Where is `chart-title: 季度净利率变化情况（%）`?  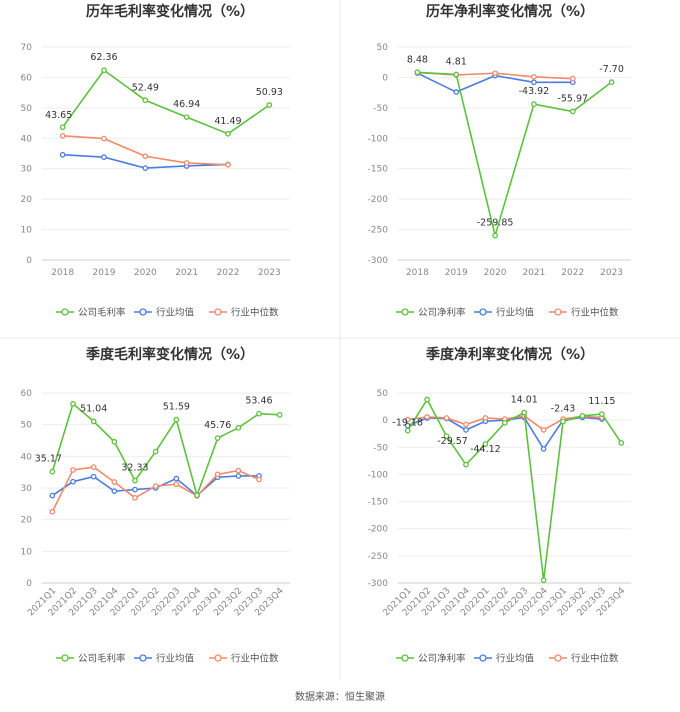 chart-title: 季度净利率变化情况（%） is located at coordinates (509, 354).